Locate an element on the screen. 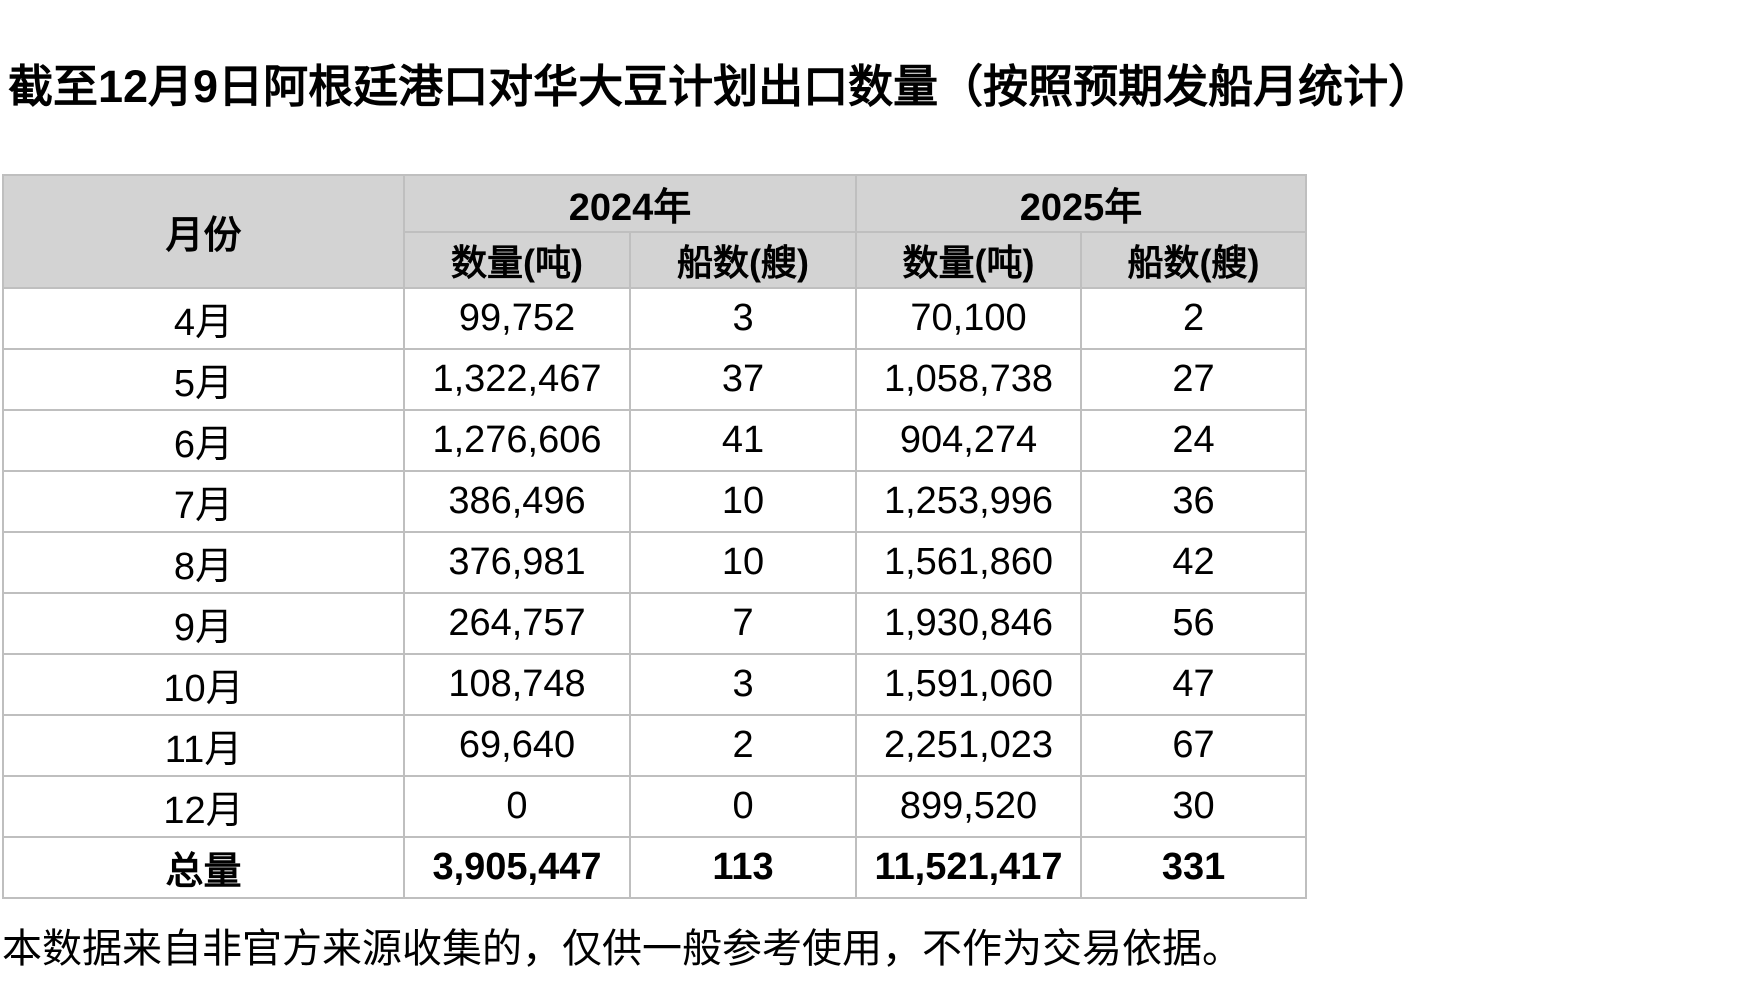  qty-2025-cell: 2,251,023 is located at coordinates (969, 745).